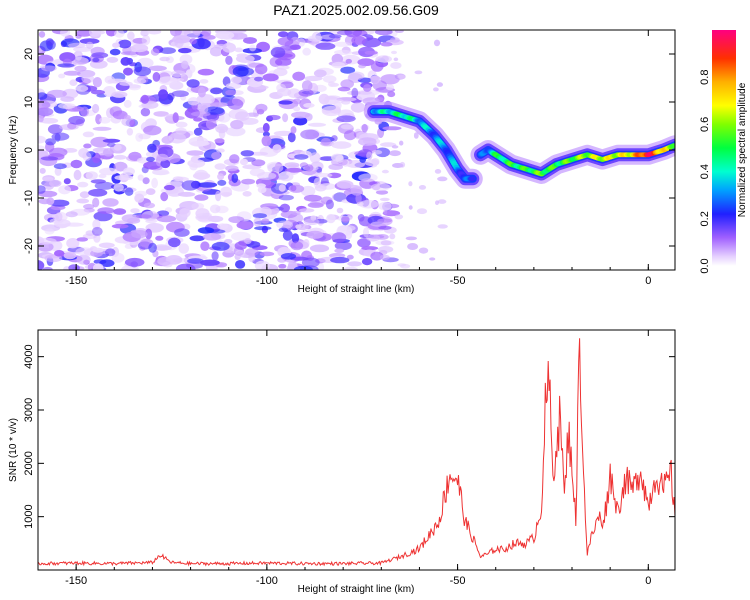 This screenshot has width=750, height=600. I want to click on x-tick-label: 0, so click(648, 281).